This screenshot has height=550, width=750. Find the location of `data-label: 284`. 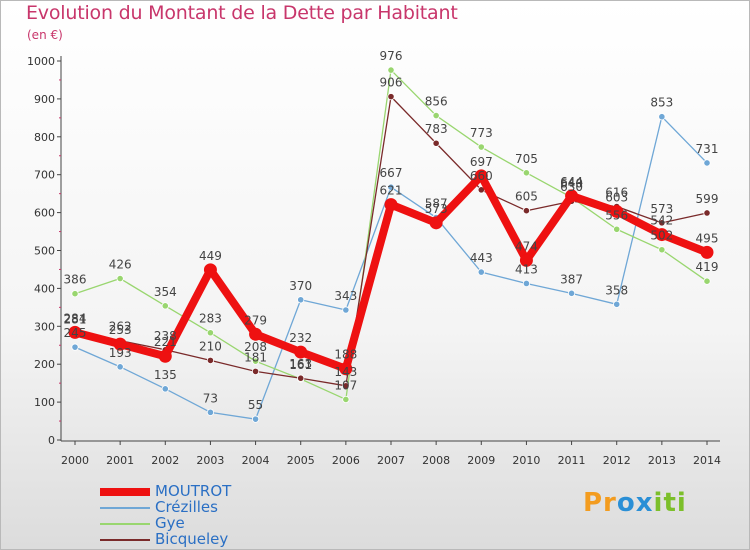

data-label: 284 is located at coordinates (75, 318).